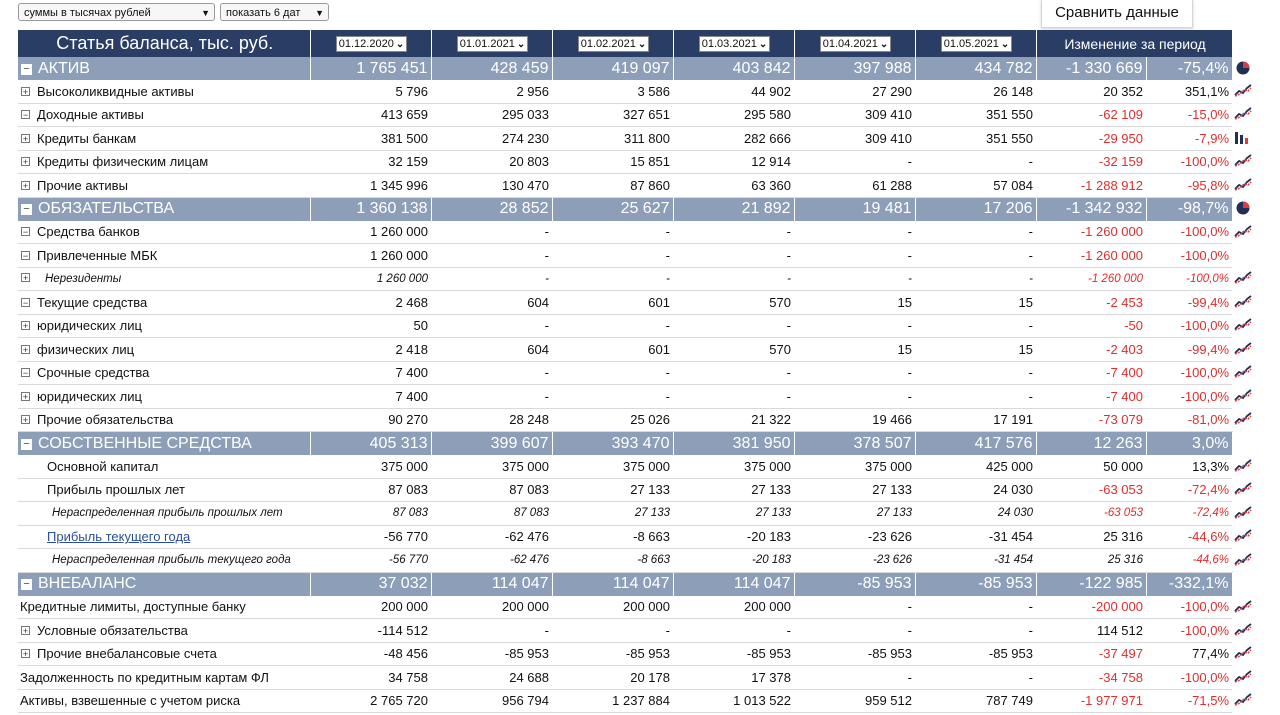 This screenshot has height=715, width=1280. I want to click on value-cell: 63 360, so click(733, 185).